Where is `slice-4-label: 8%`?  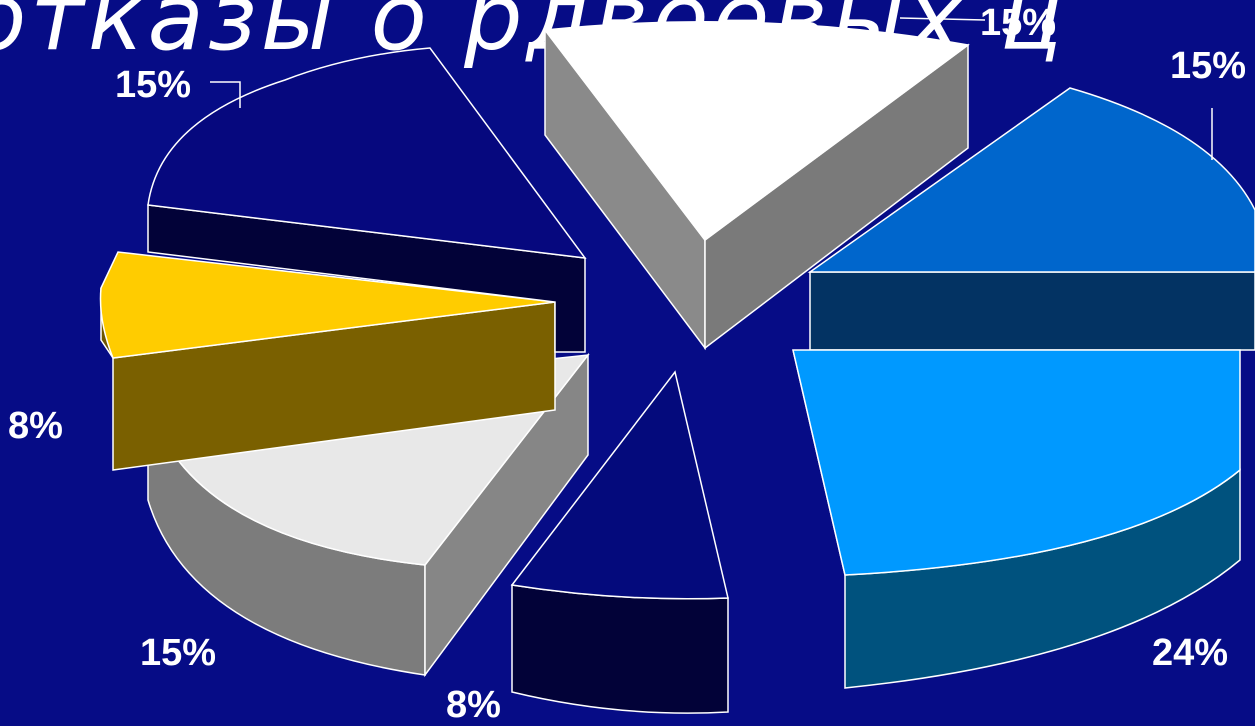 slice-4-label: 8% is located at coordinates (473, 705).